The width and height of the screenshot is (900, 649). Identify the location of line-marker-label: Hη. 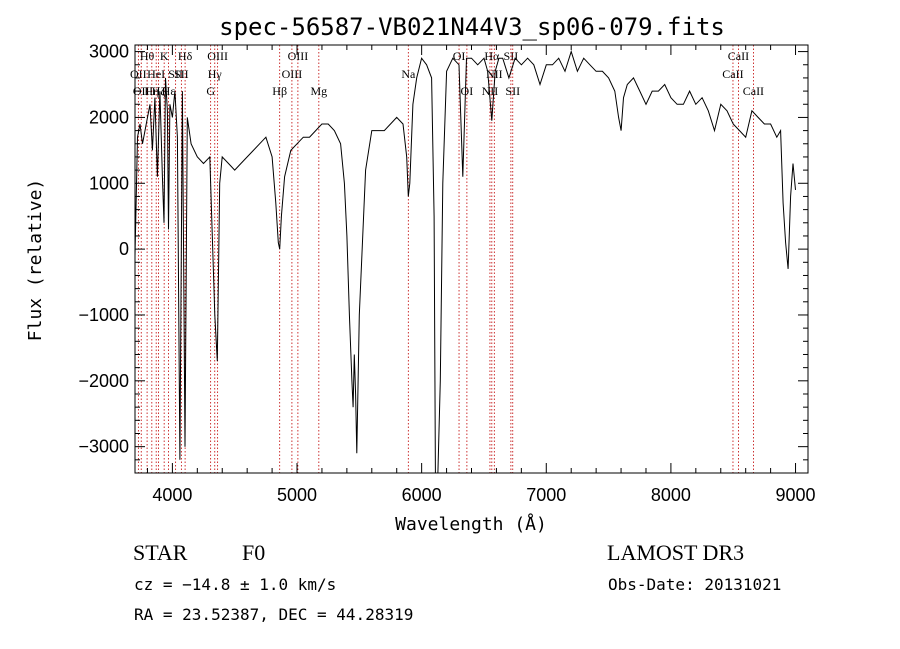
(151, 91).